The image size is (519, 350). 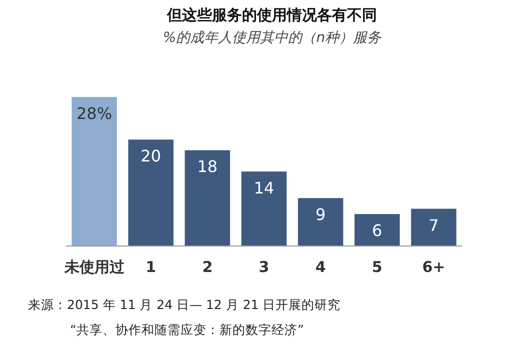 What do you see at coordinates (434, 267) in the screenshot?
I see `x-tick-label: 6+` at bounding box center [434, 267].